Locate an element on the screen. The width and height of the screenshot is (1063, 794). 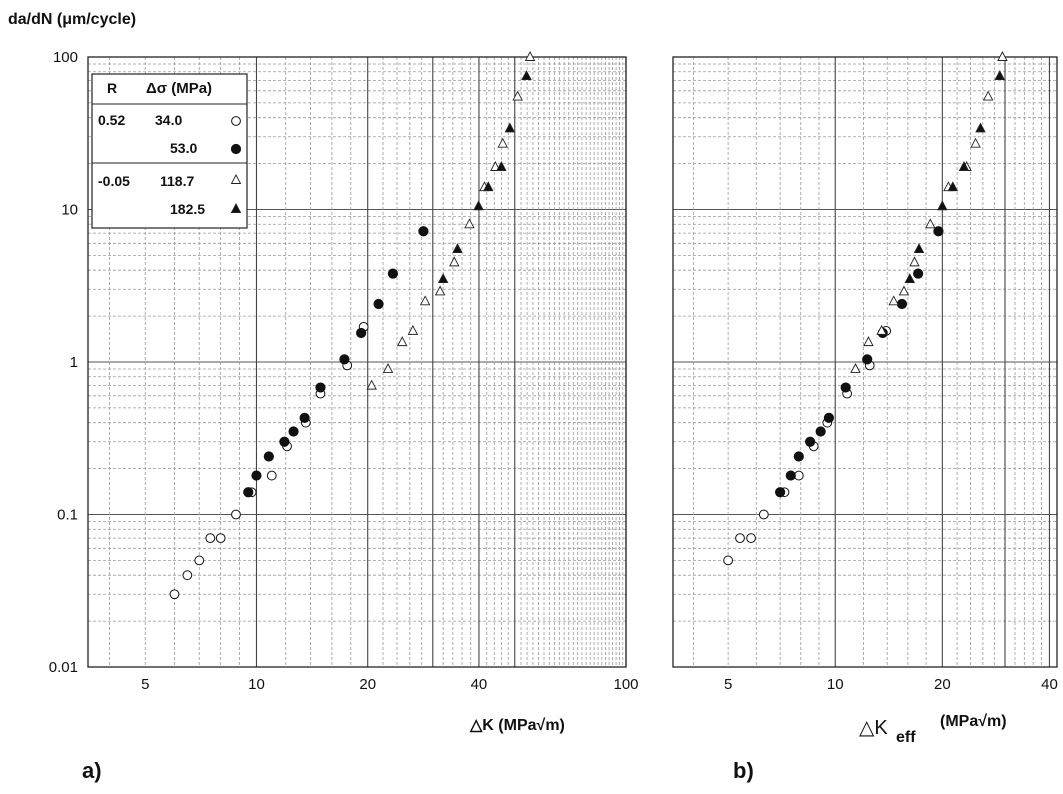
y-tick-label: 10 is located at coordinates (69, 210).